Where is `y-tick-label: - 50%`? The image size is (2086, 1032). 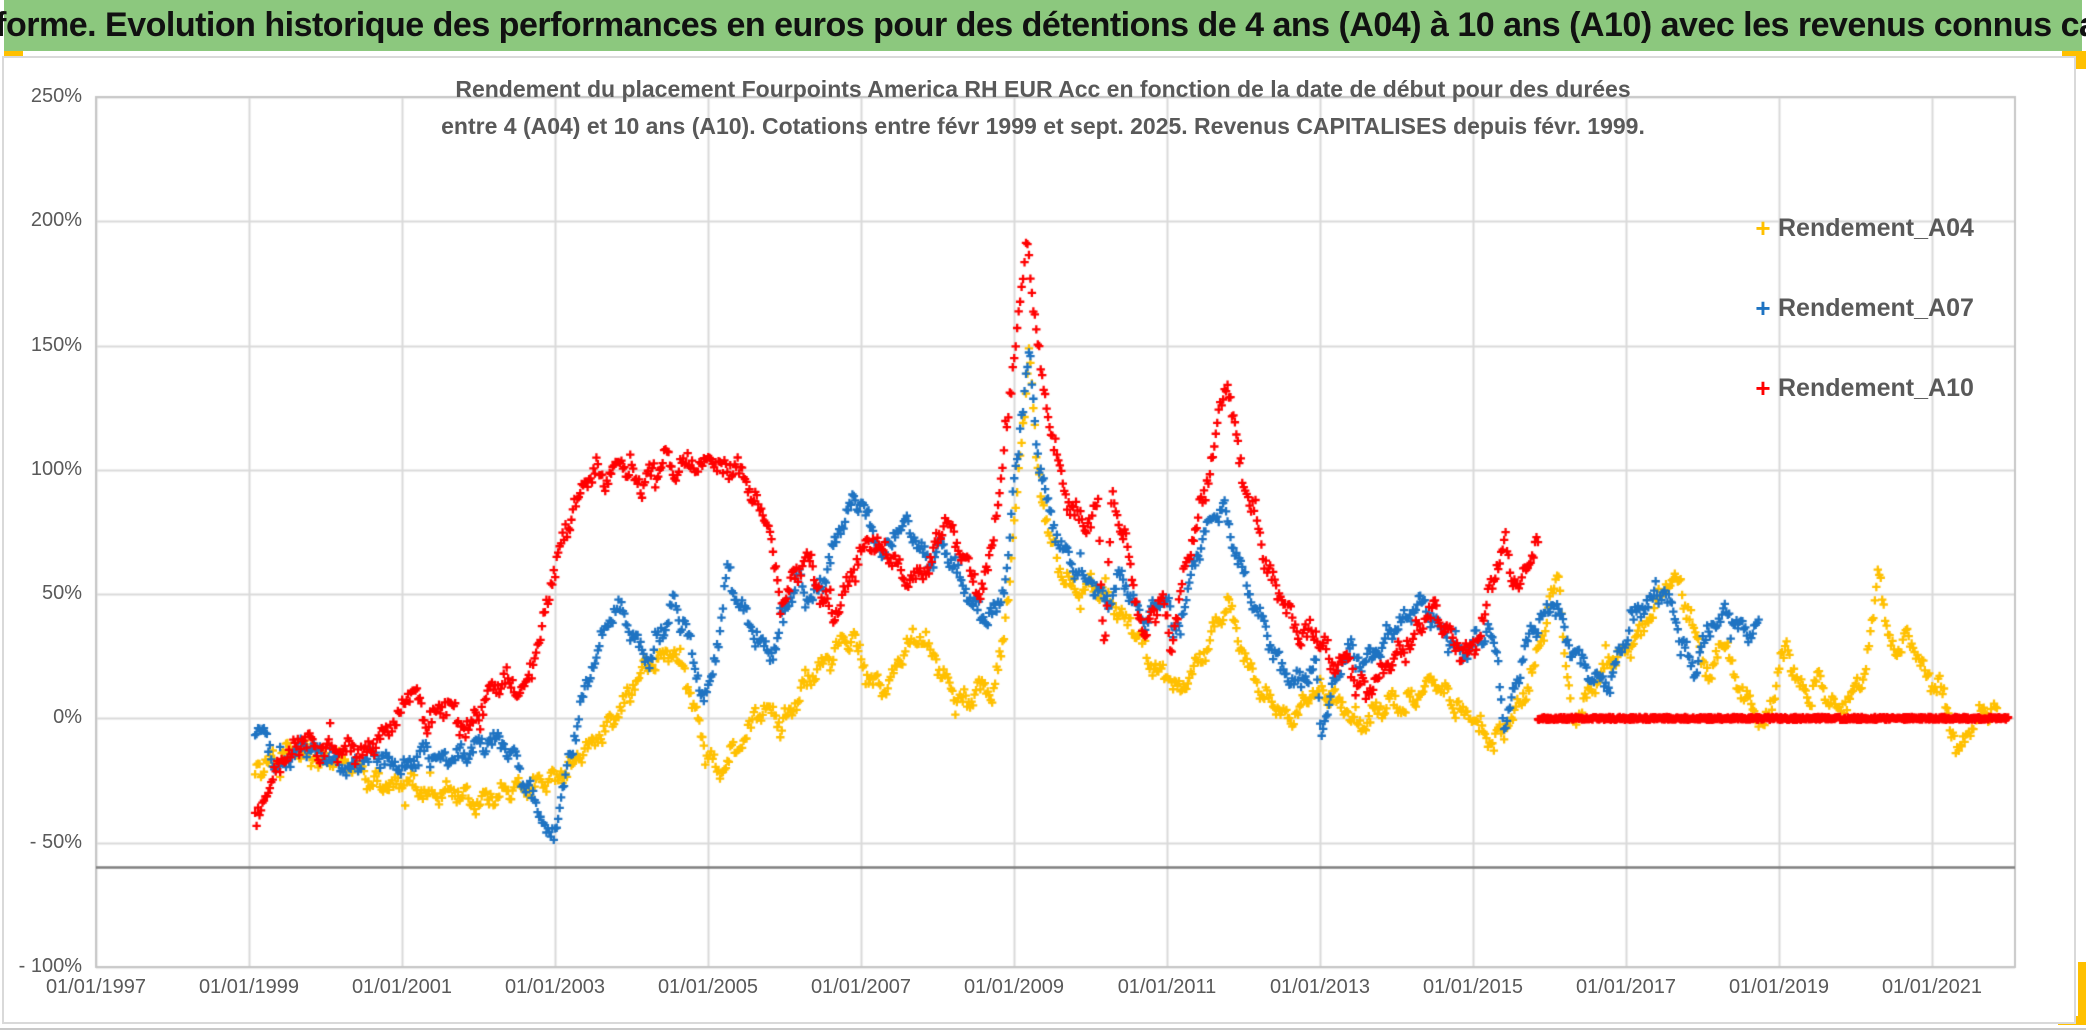 y-tick-label: - 50% is located at coordinates (55, 841).